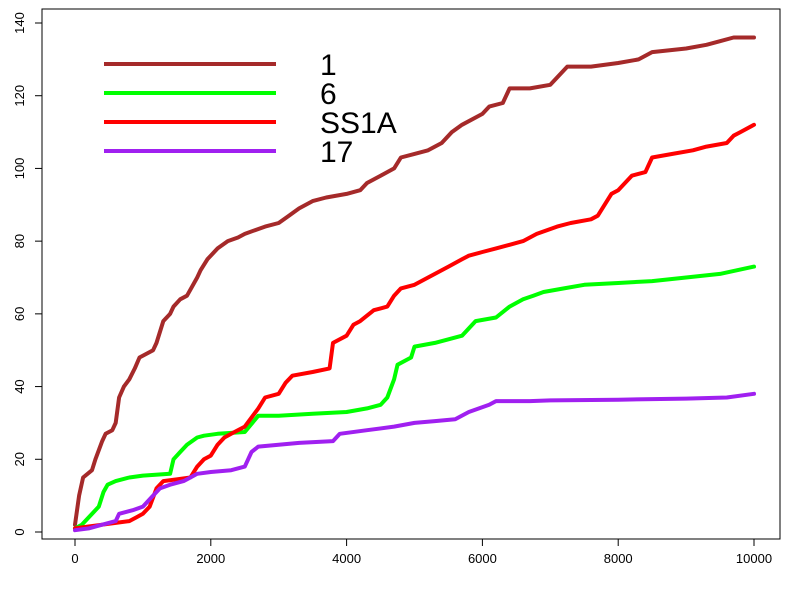 Image resolution: width=800 pixels, height=600 pixels. Describe the element at coordinates (19, 314) in the screenshot. I see `y-tick-label: 60` at that location.